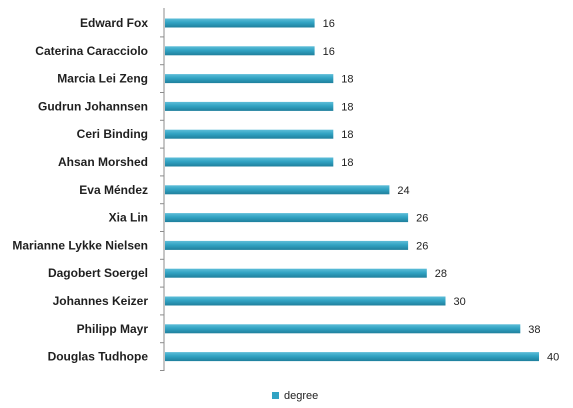 Image resolution: width=573 pixels, height=408 pixels. I want to click on category-label: Dagobert Soergel, so click(98, 273).